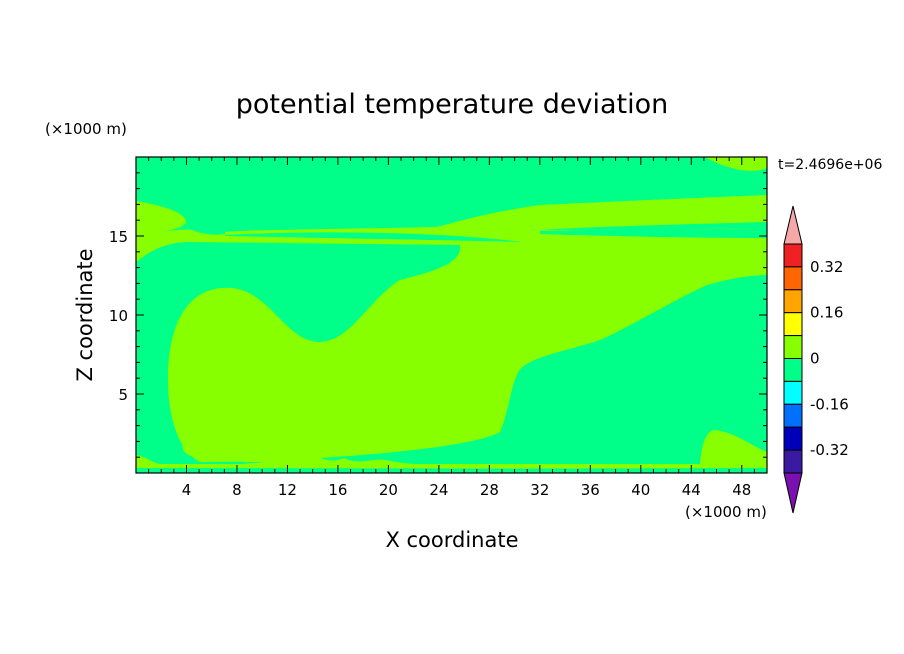  What do you see at coordinates (829, 450) in the screenshot?
I see `colorbar-tick-label: -0.32` at bounding box center [829, 450].